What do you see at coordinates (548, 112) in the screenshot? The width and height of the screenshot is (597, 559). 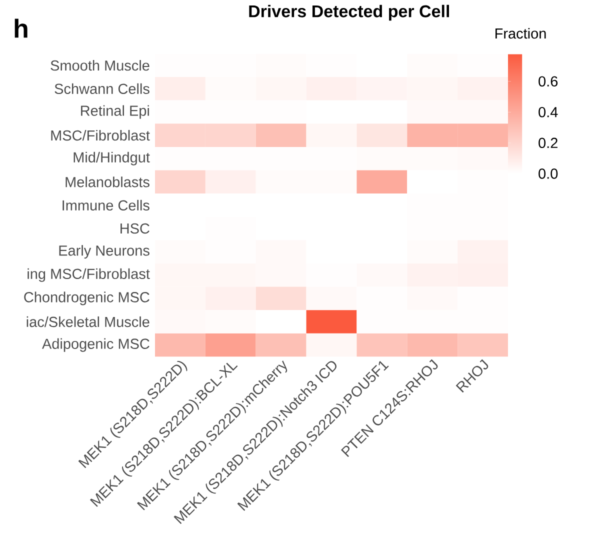 I see `color-bar-label: 0.4` at bounding box center [548, 112].